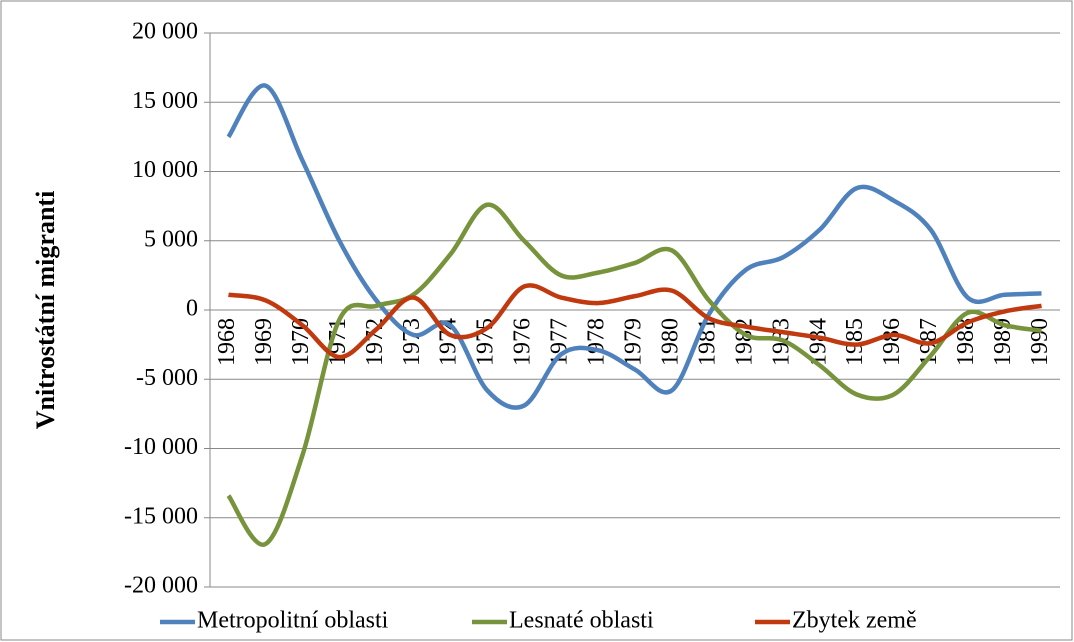 This screenshot has height=642, width=1074. What do you see at coordinates (165, 32) in the screenshot?
I see `y-tick-label: 20 000` at bounding box center [165, 32].